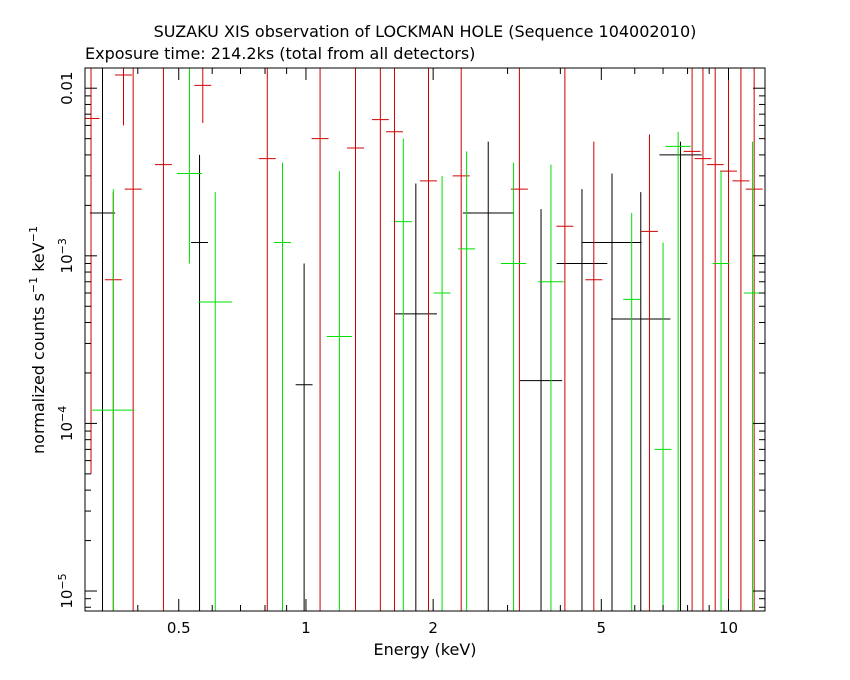 This screenshot has height=680, width=850. I want to click on x-tick-label: 1, so click(306, 628).